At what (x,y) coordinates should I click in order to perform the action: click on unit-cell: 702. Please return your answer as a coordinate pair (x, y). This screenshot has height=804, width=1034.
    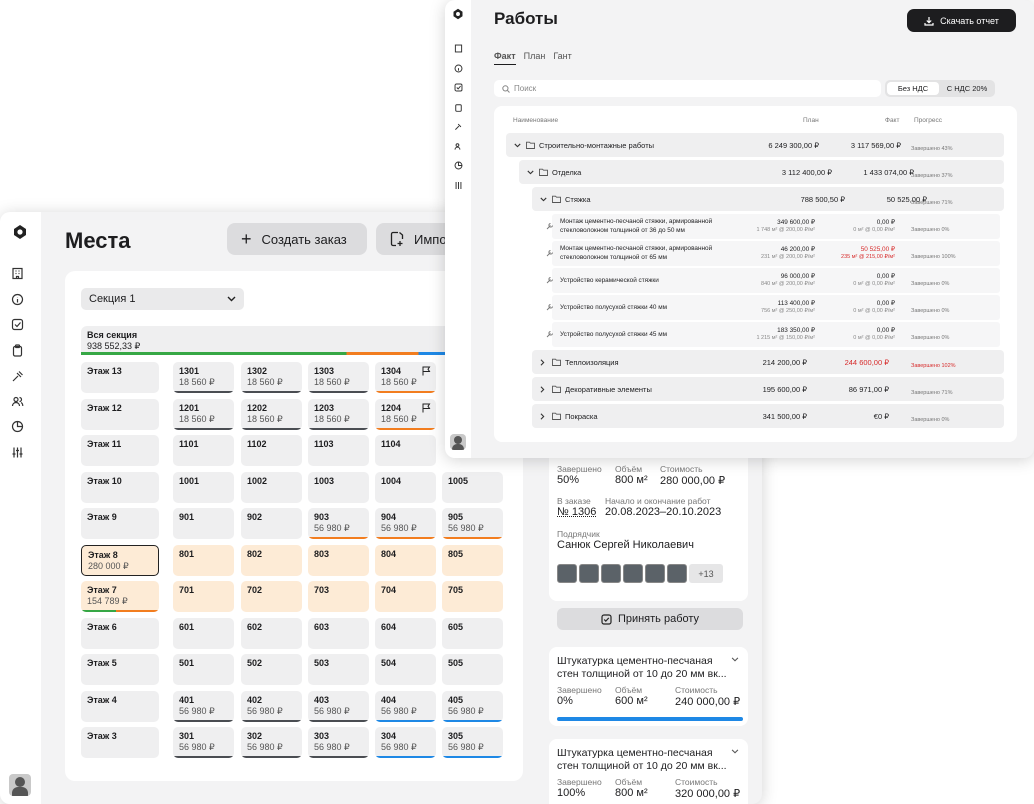
    Looking at the image, I should click on (271, 596).